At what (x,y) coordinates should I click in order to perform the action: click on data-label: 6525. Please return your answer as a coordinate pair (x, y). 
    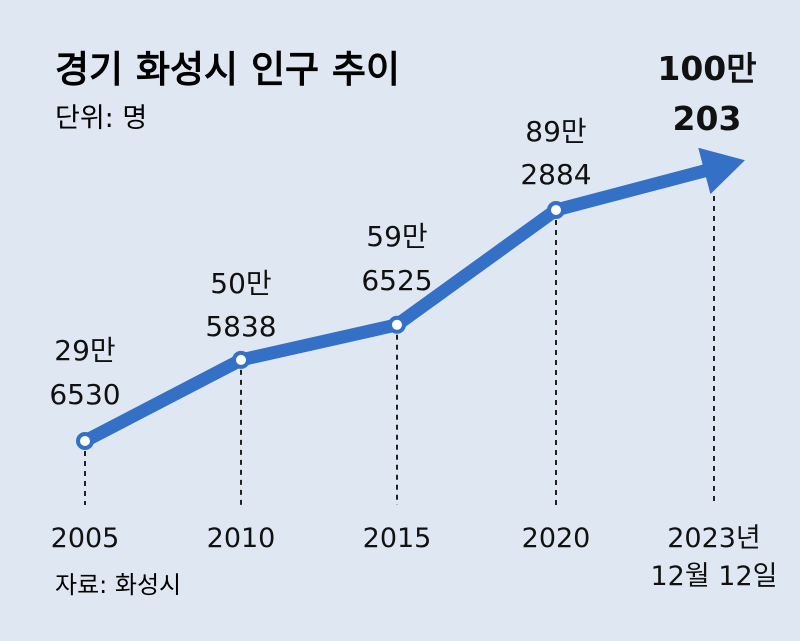
    Looking at the image, I should click on (396, 280).